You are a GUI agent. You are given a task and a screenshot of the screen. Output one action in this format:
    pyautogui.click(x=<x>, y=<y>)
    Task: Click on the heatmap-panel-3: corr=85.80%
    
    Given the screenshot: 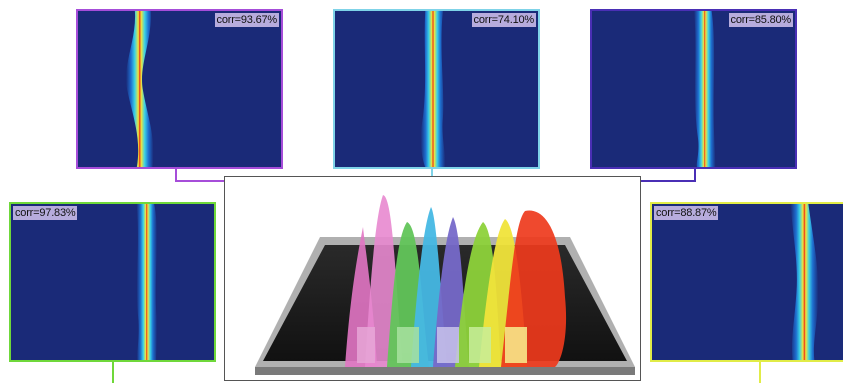 What is the action you would take?
    pyautogui.click(x=693, y=89)
    